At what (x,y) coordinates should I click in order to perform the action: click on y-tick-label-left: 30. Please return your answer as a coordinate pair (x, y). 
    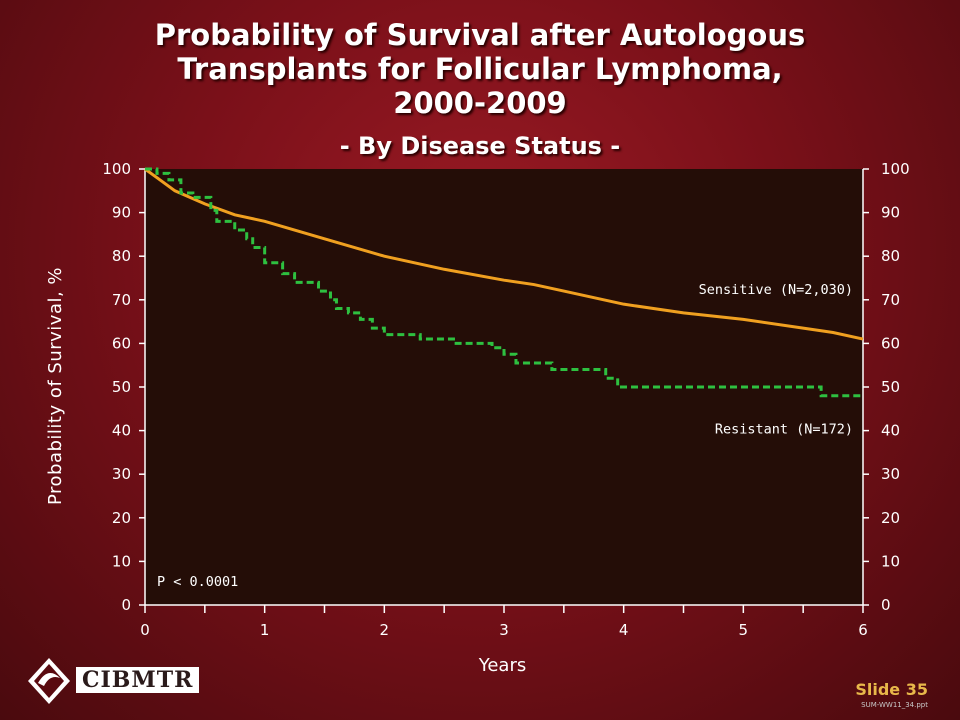
    Looking at the image, I should click on (121, 474).